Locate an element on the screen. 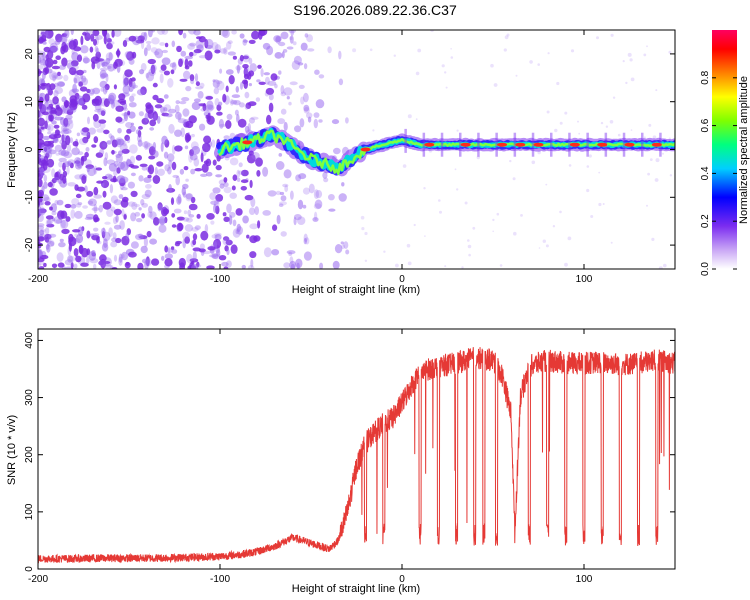  y-tick-label: 400 is located at coordinates (29, 340).